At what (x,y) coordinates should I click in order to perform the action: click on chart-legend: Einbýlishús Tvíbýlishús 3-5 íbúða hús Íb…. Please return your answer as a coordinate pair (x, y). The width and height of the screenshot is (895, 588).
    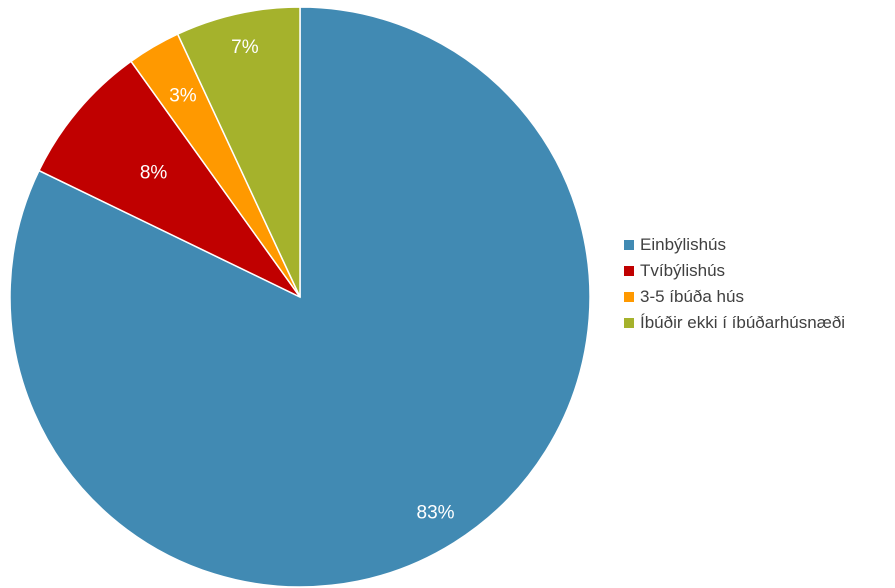
    Looking at the image, I should click on (734, 284).